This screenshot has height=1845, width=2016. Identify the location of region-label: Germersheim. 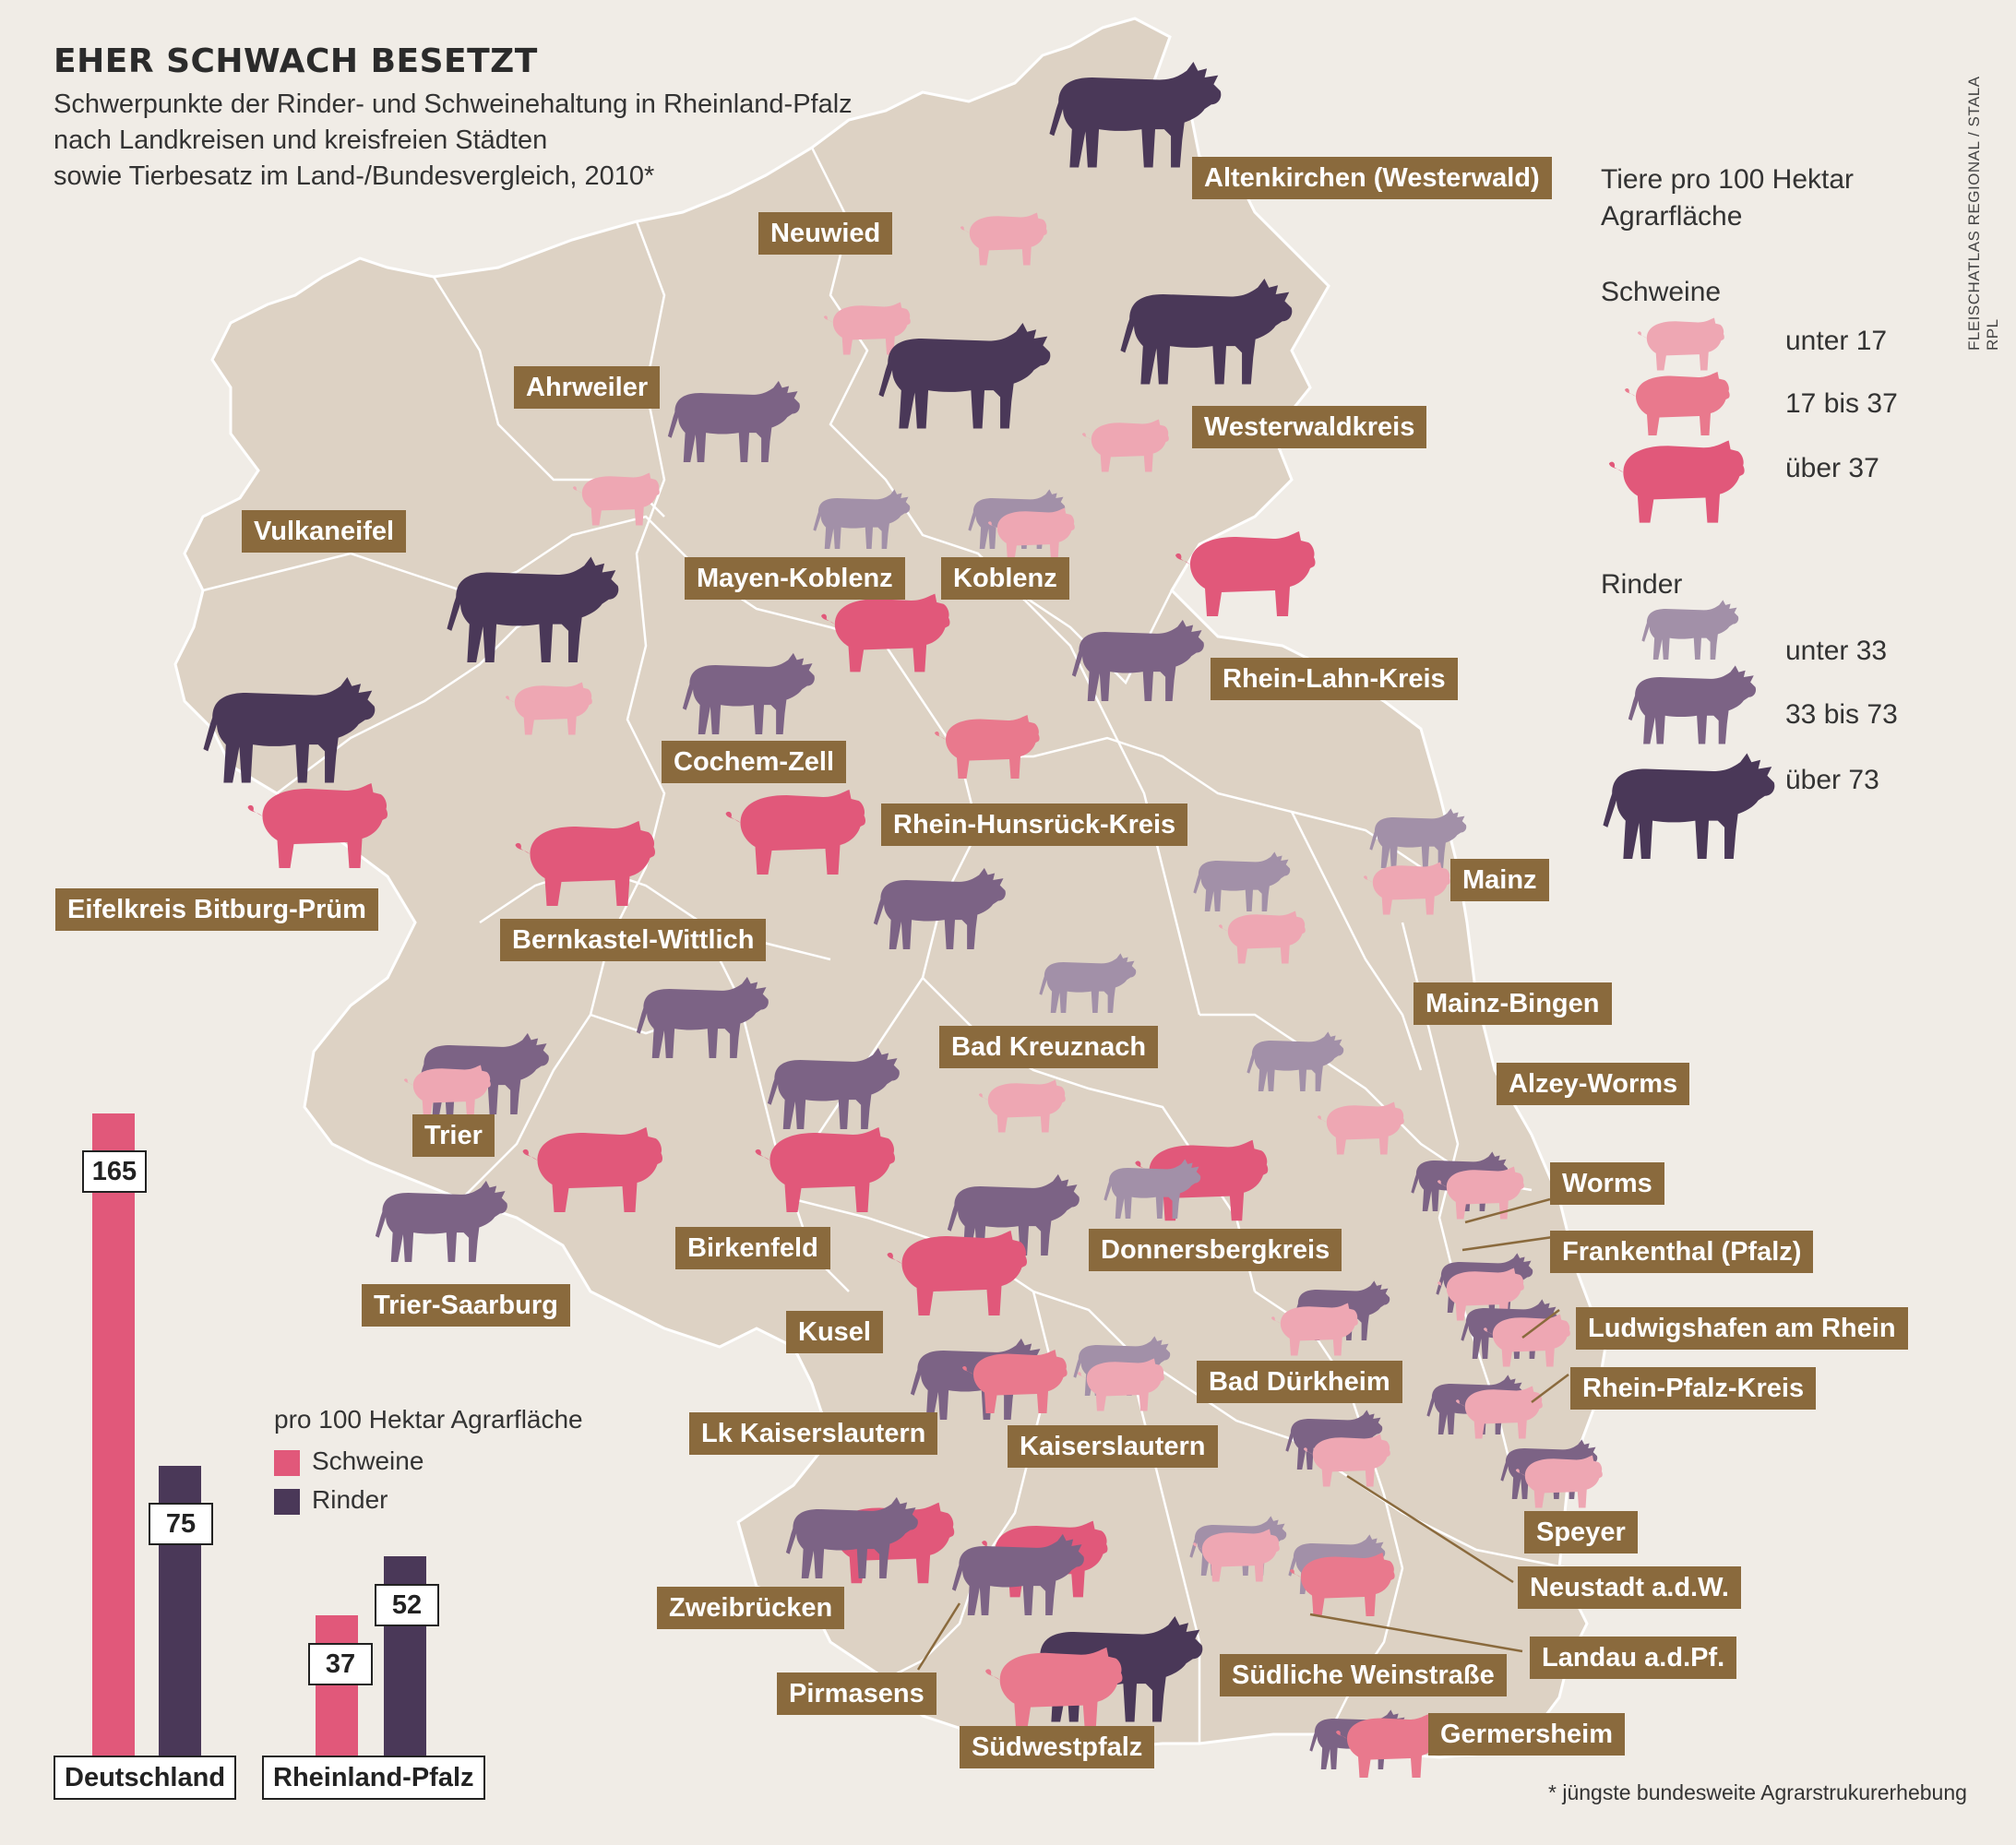
(1527, 1734).